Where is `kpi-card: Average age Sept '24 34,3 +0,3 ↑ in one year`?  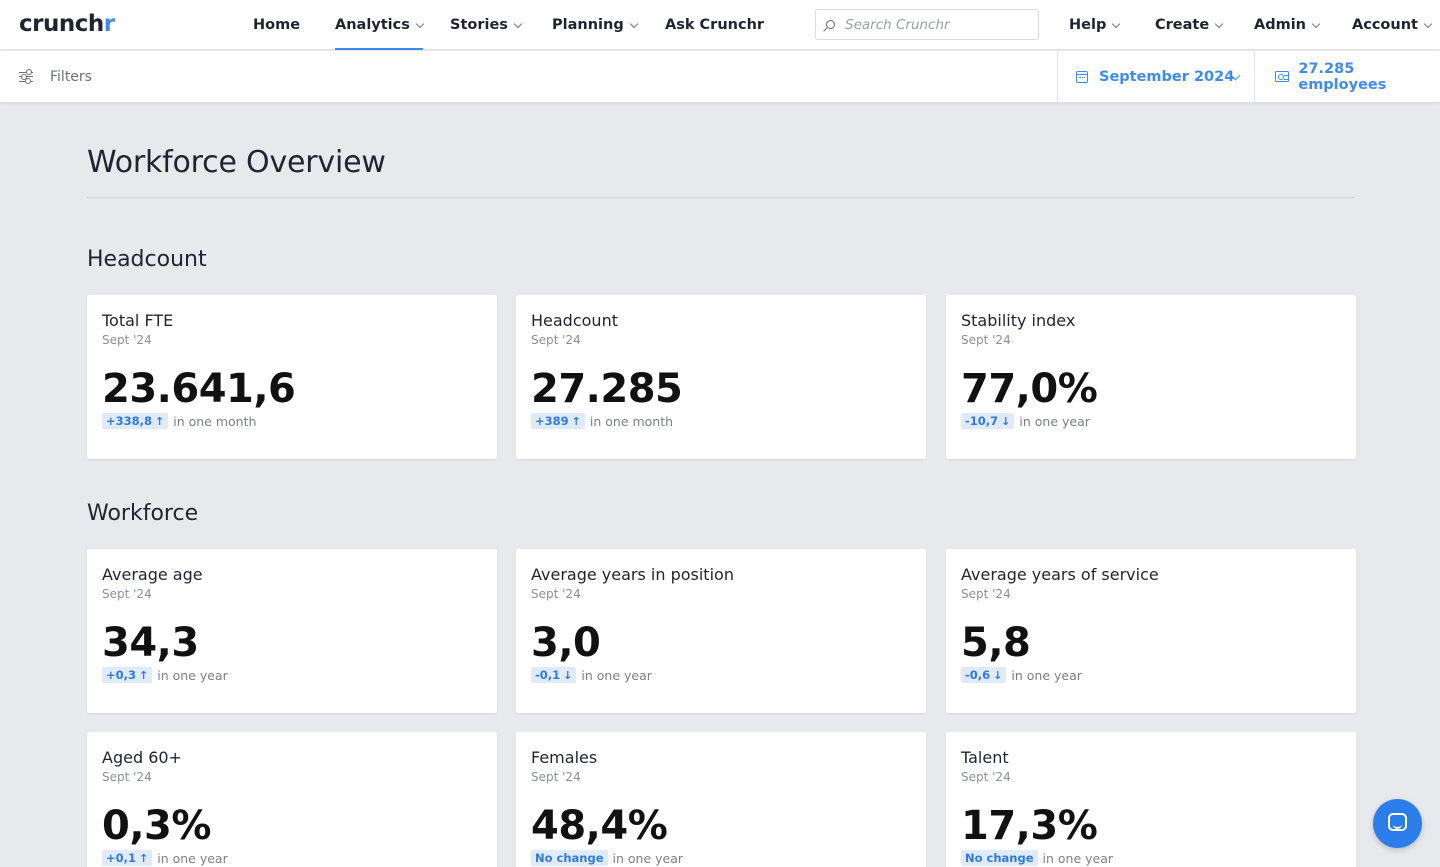
kpi-card: Average age Sept '24 34,3 +0,3 ↑ in one year is located at coordinates (292, 631).